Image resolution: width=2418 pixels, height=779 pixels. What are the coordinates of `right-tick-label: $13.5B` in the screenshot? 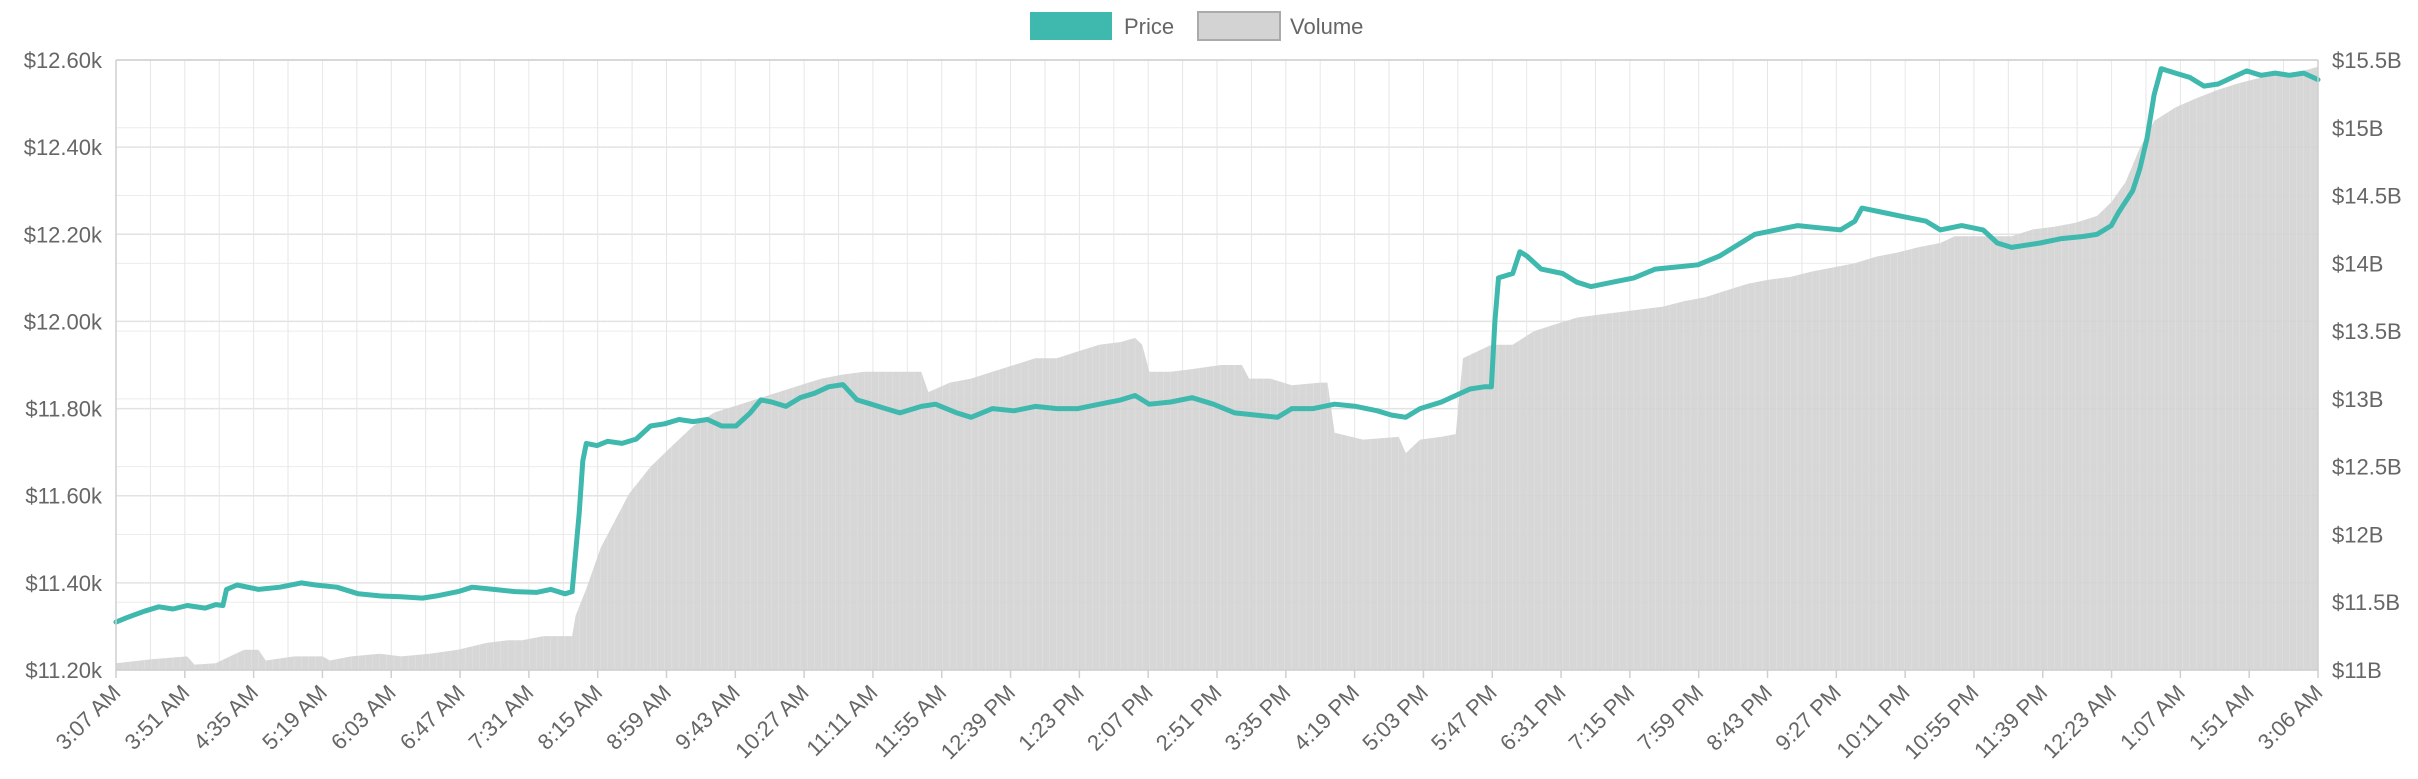 It's located at (2367, 331).